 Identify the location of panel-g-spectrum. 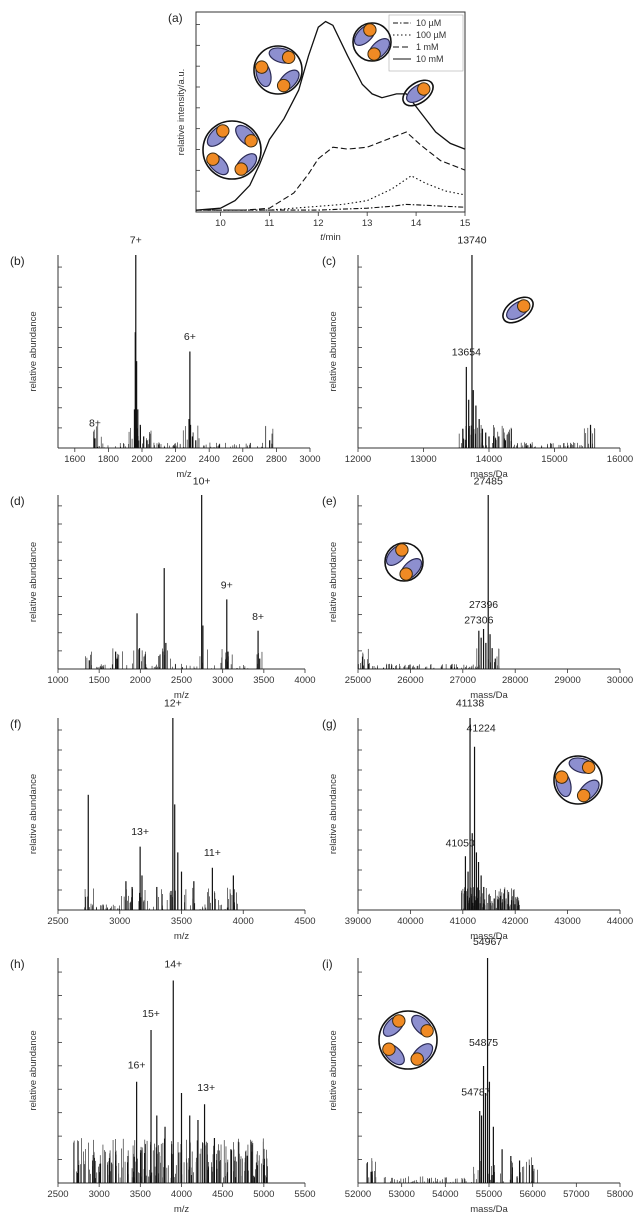
(490, 814).